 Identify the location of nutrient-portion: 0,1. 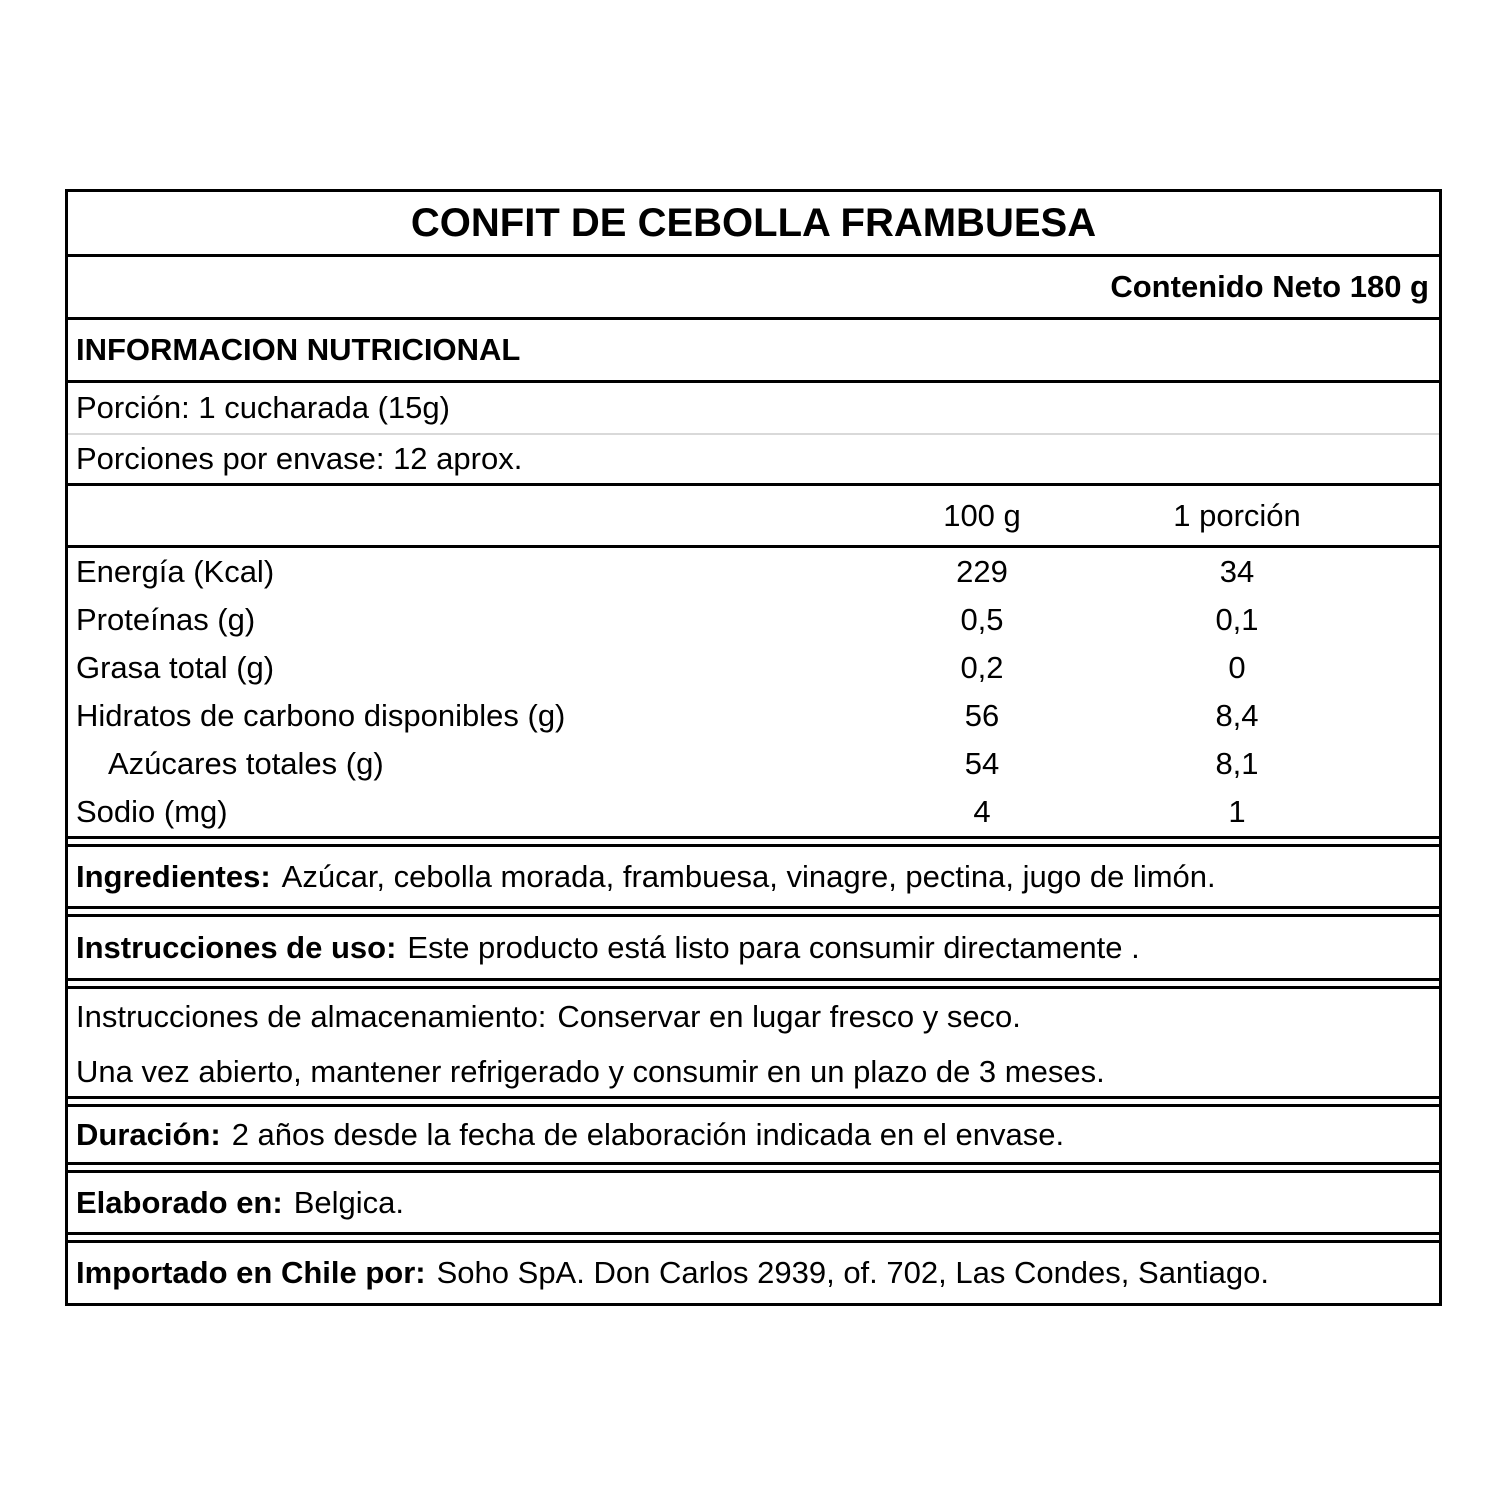
(1237, 619).